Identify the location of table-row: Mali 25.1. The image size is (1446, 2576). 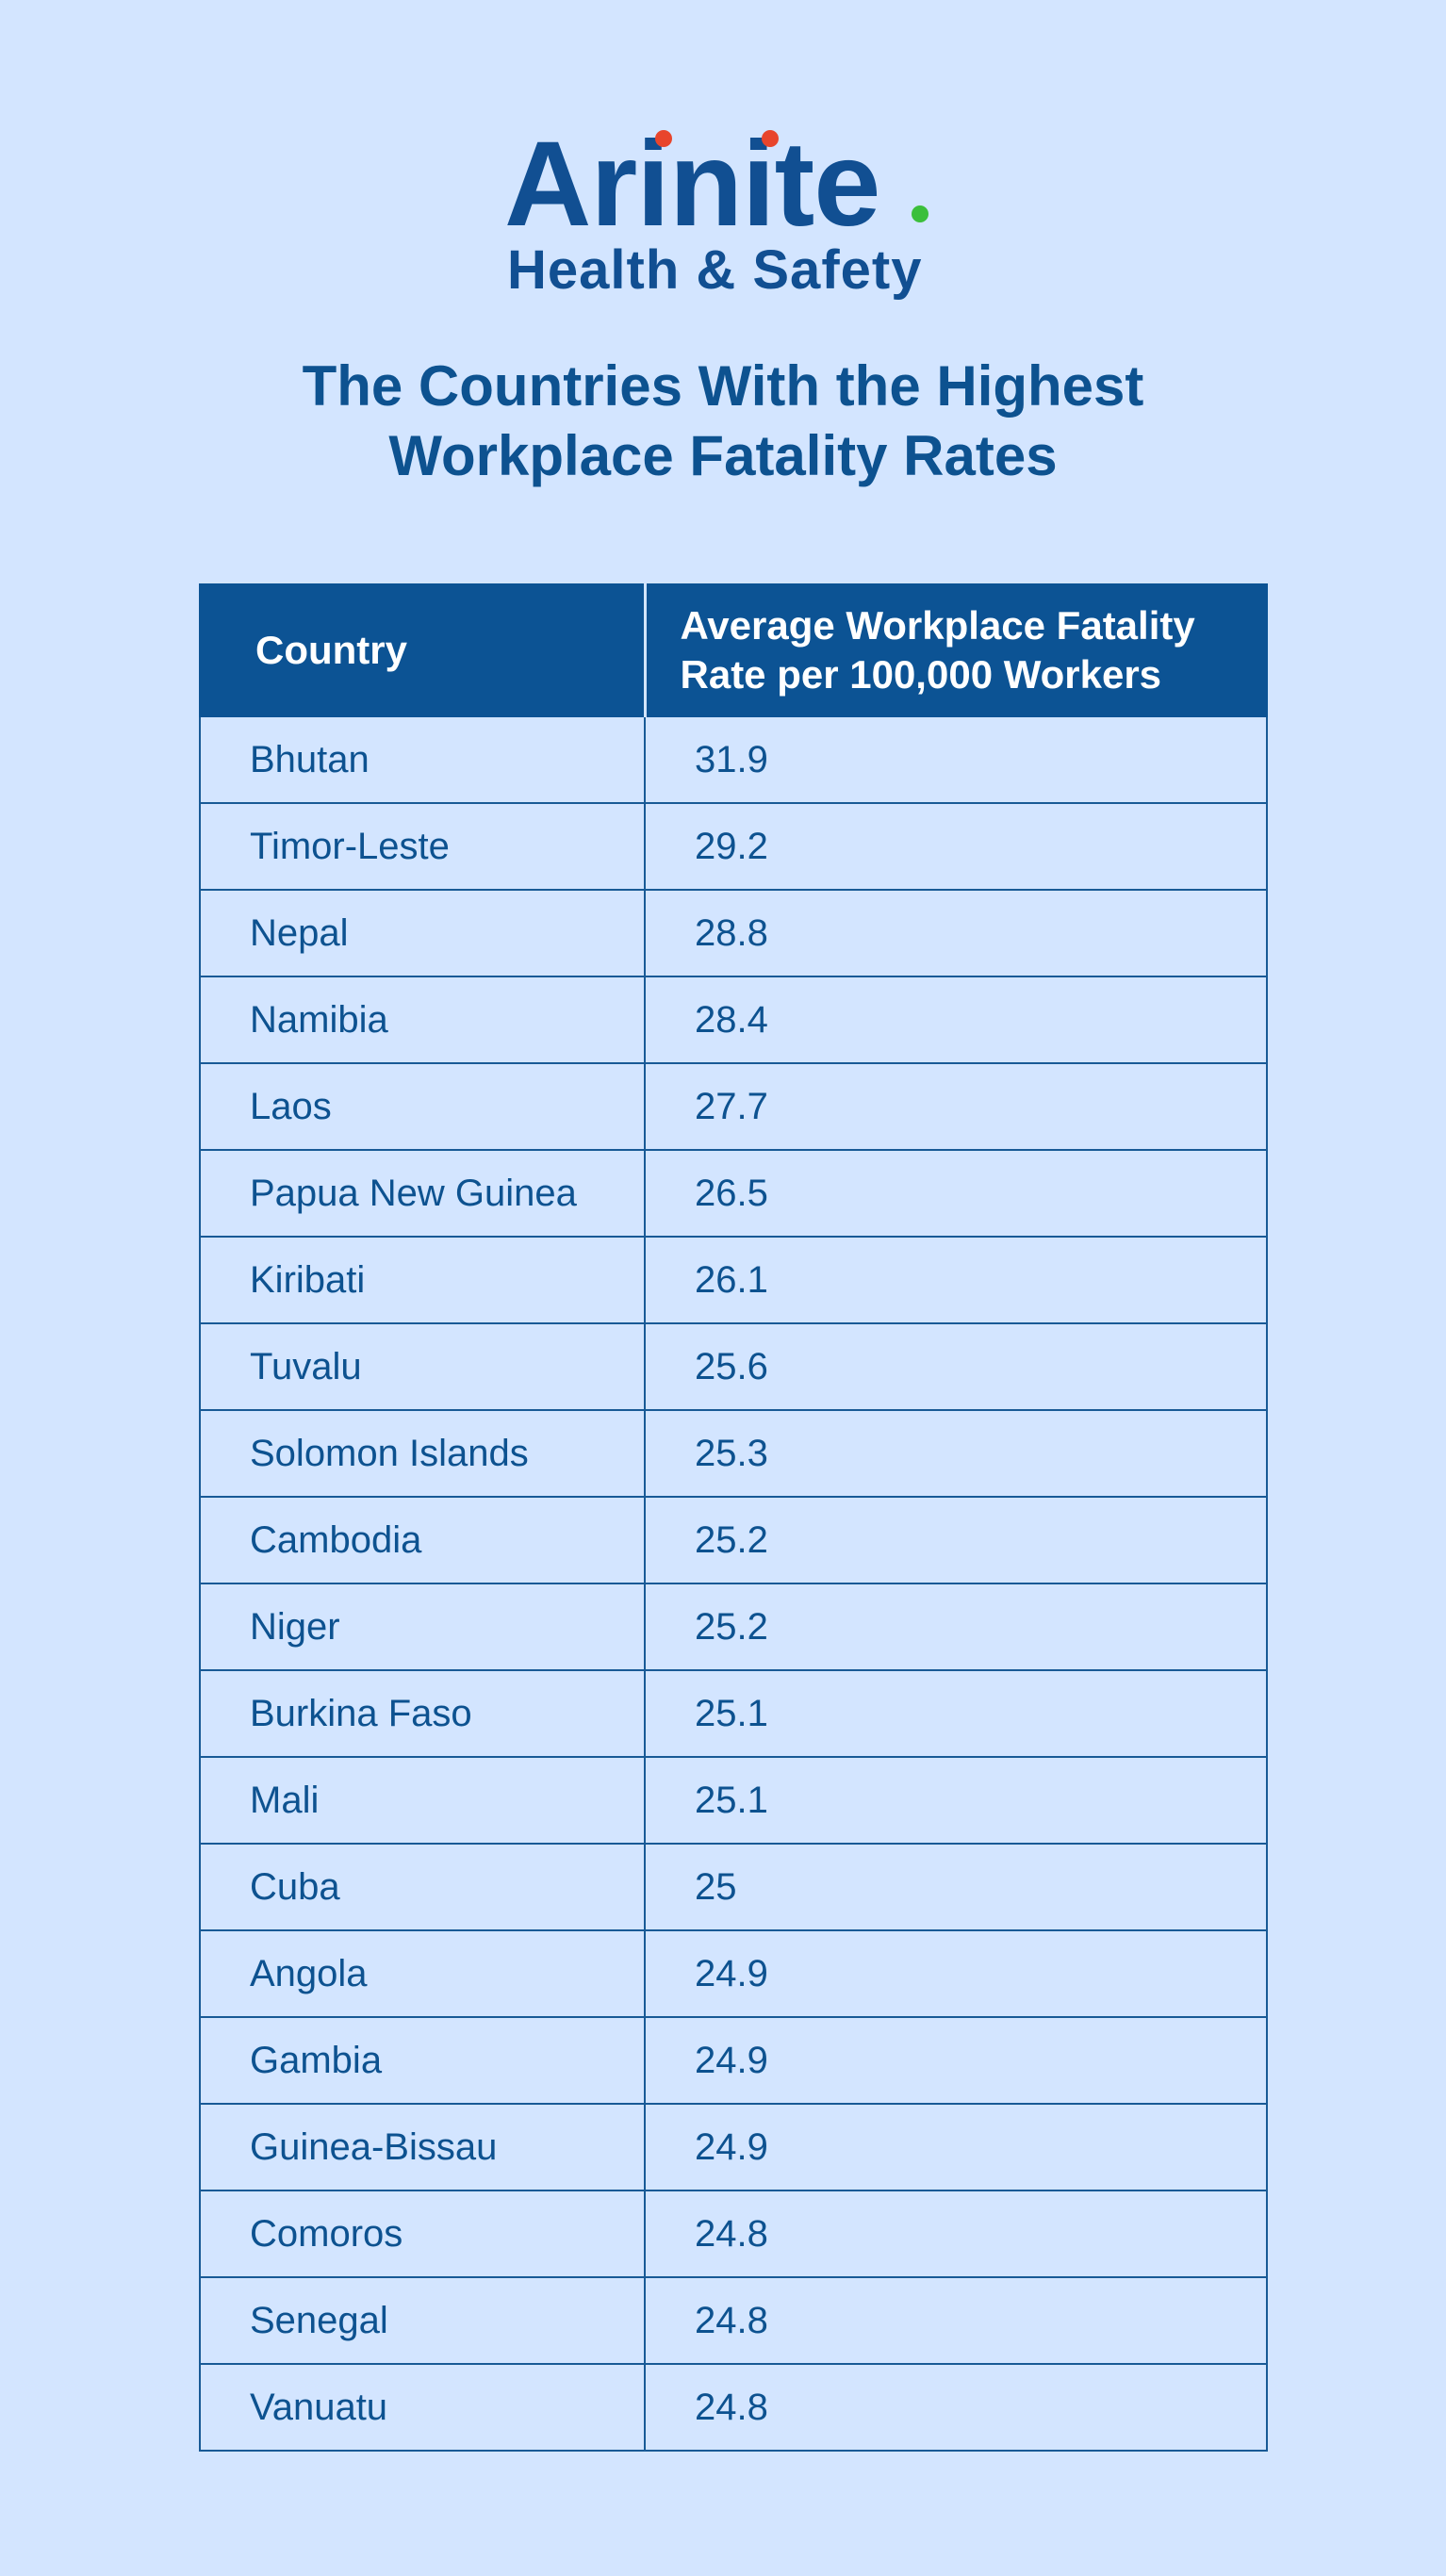
(733, 1800).